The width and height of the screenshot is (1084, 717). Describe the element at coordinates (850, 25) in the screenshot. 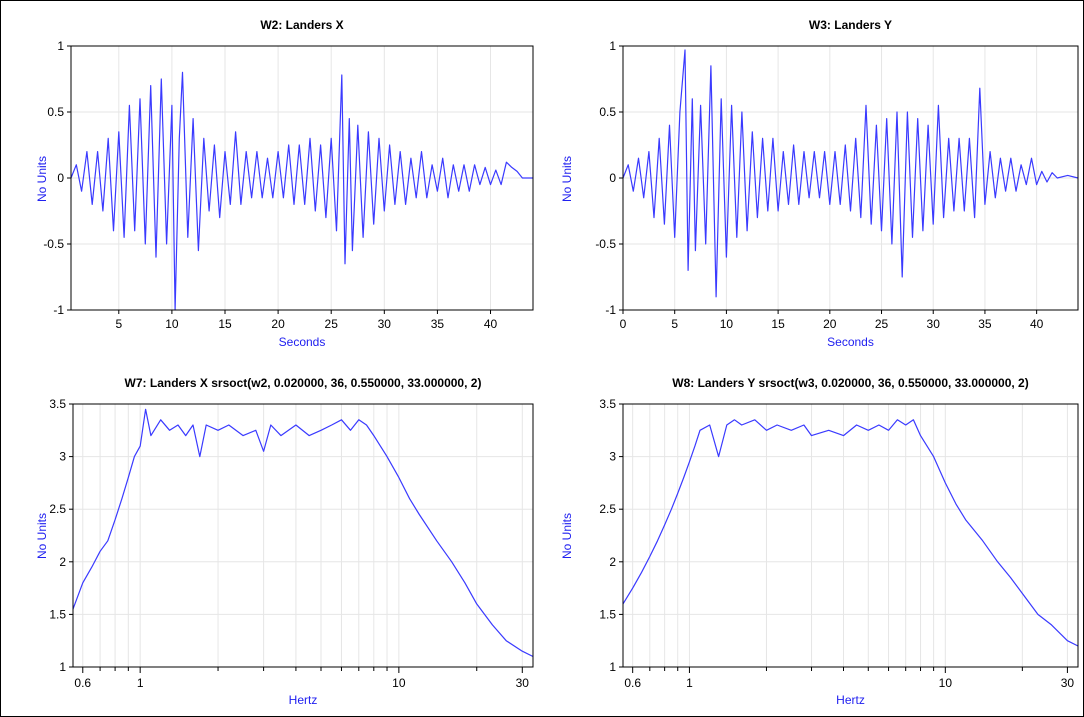

I see `chart-title: W3: Landers Y` at that location.